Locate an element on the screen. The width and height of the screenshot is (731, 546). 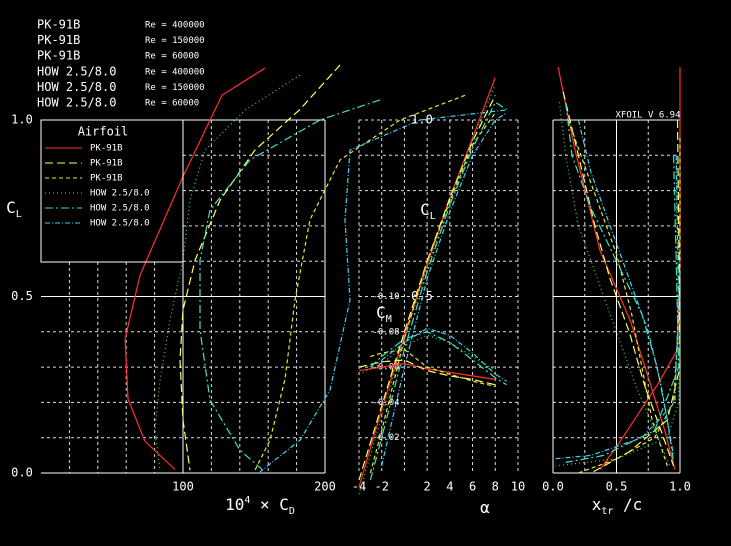
x-tick-label: 6 is located at coordinates (472, 487).